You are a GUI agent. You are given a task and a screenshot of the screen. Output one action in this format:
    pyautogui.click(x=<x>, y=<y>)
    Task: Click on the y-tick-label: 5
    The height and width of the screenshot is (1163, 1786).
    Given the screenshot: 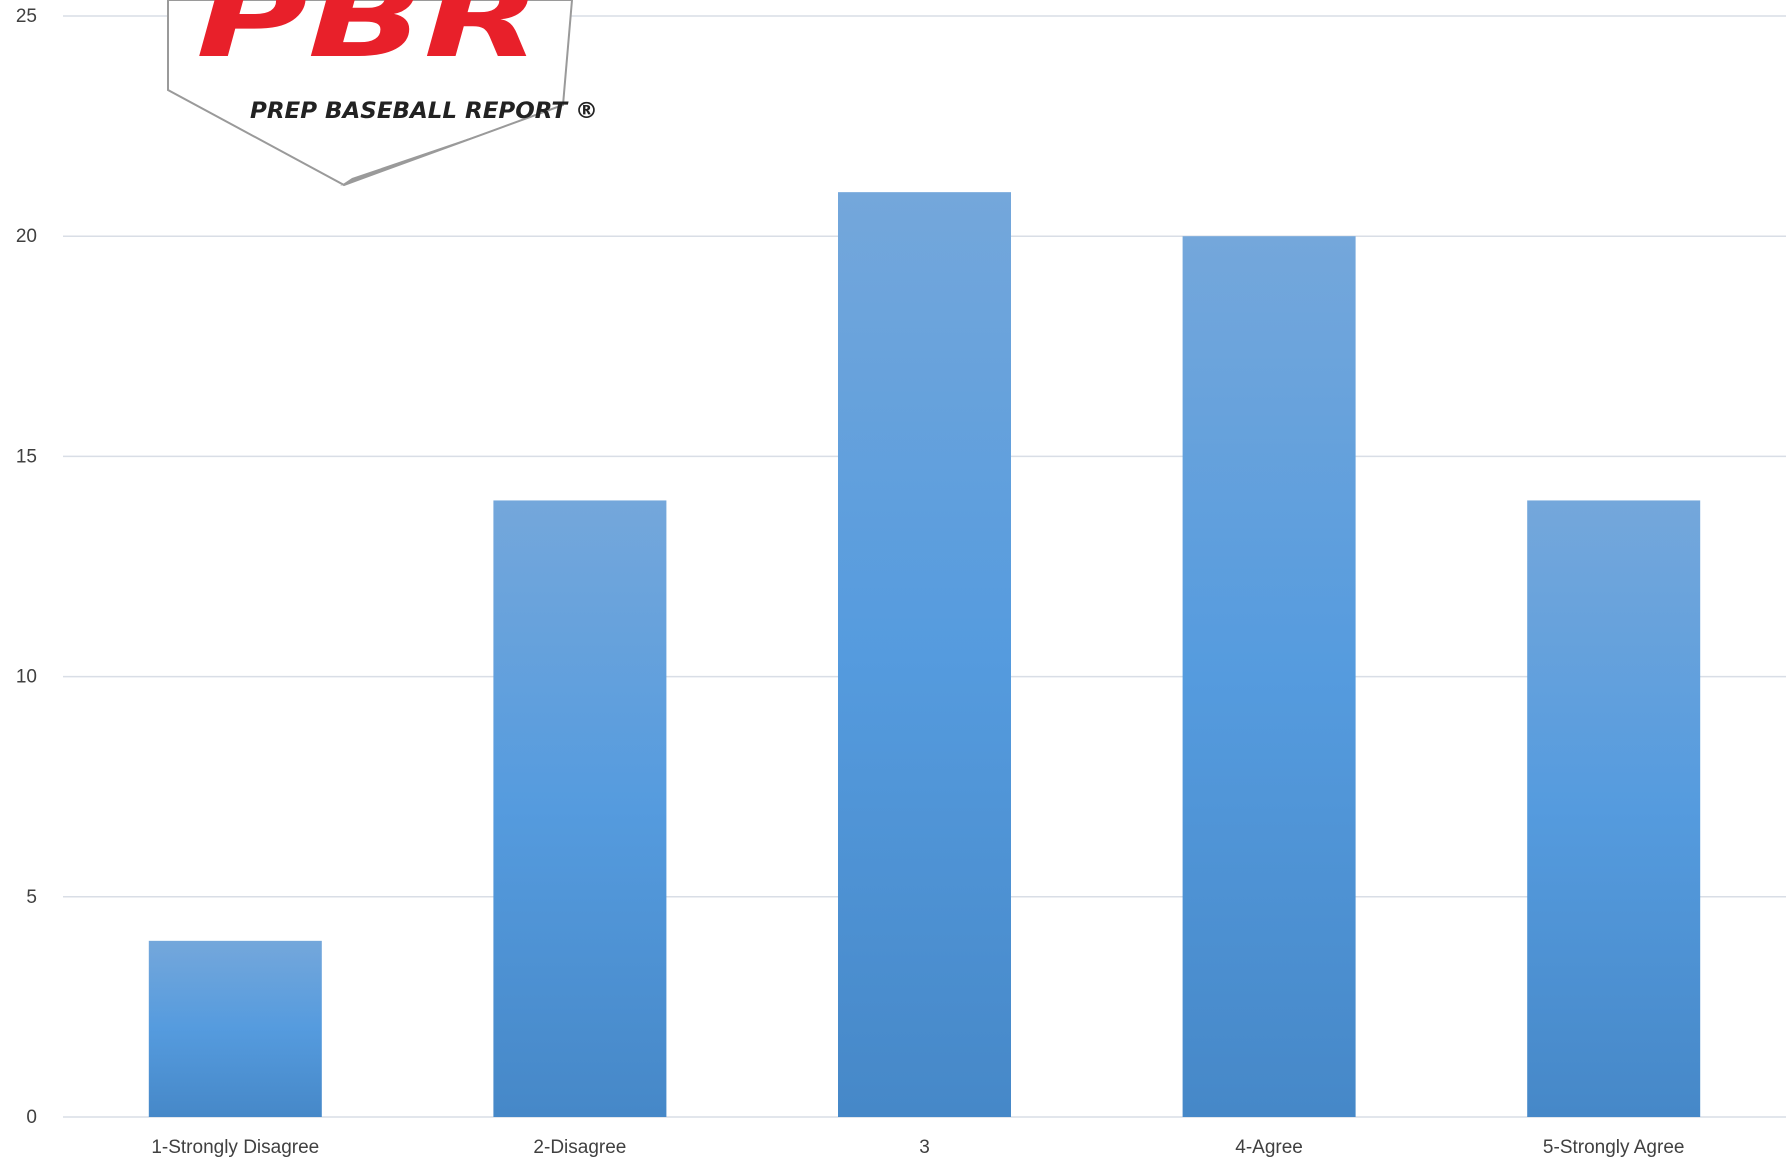 What is the action you would take?
    pyautogui.click(x=31, y=897)
    